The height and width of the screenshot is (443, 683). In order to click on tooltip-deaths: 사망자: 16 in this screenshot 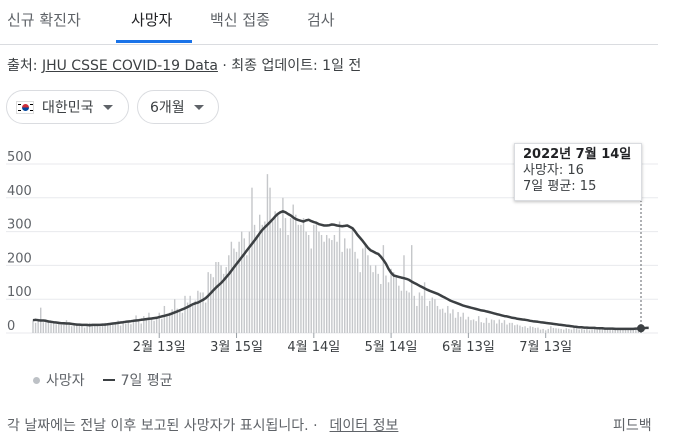, I will do `click(553, 170)`.